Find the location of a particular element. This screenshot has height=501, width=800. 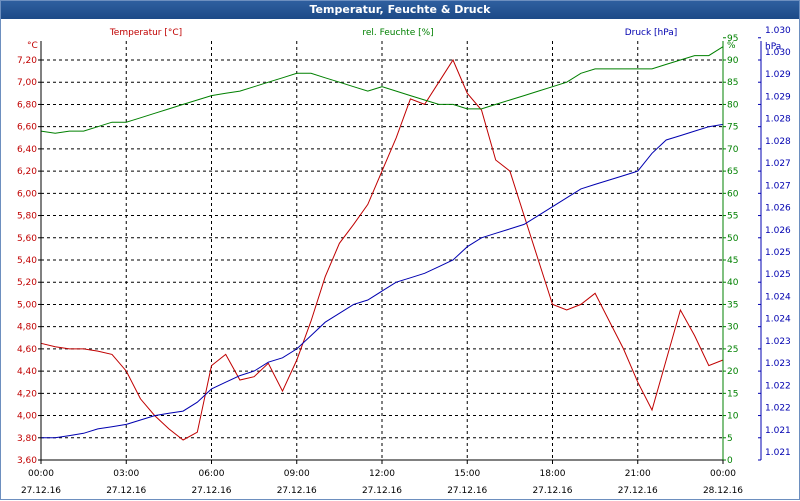

humidity-tick-label: 20 is located at coordinates (733, 372).